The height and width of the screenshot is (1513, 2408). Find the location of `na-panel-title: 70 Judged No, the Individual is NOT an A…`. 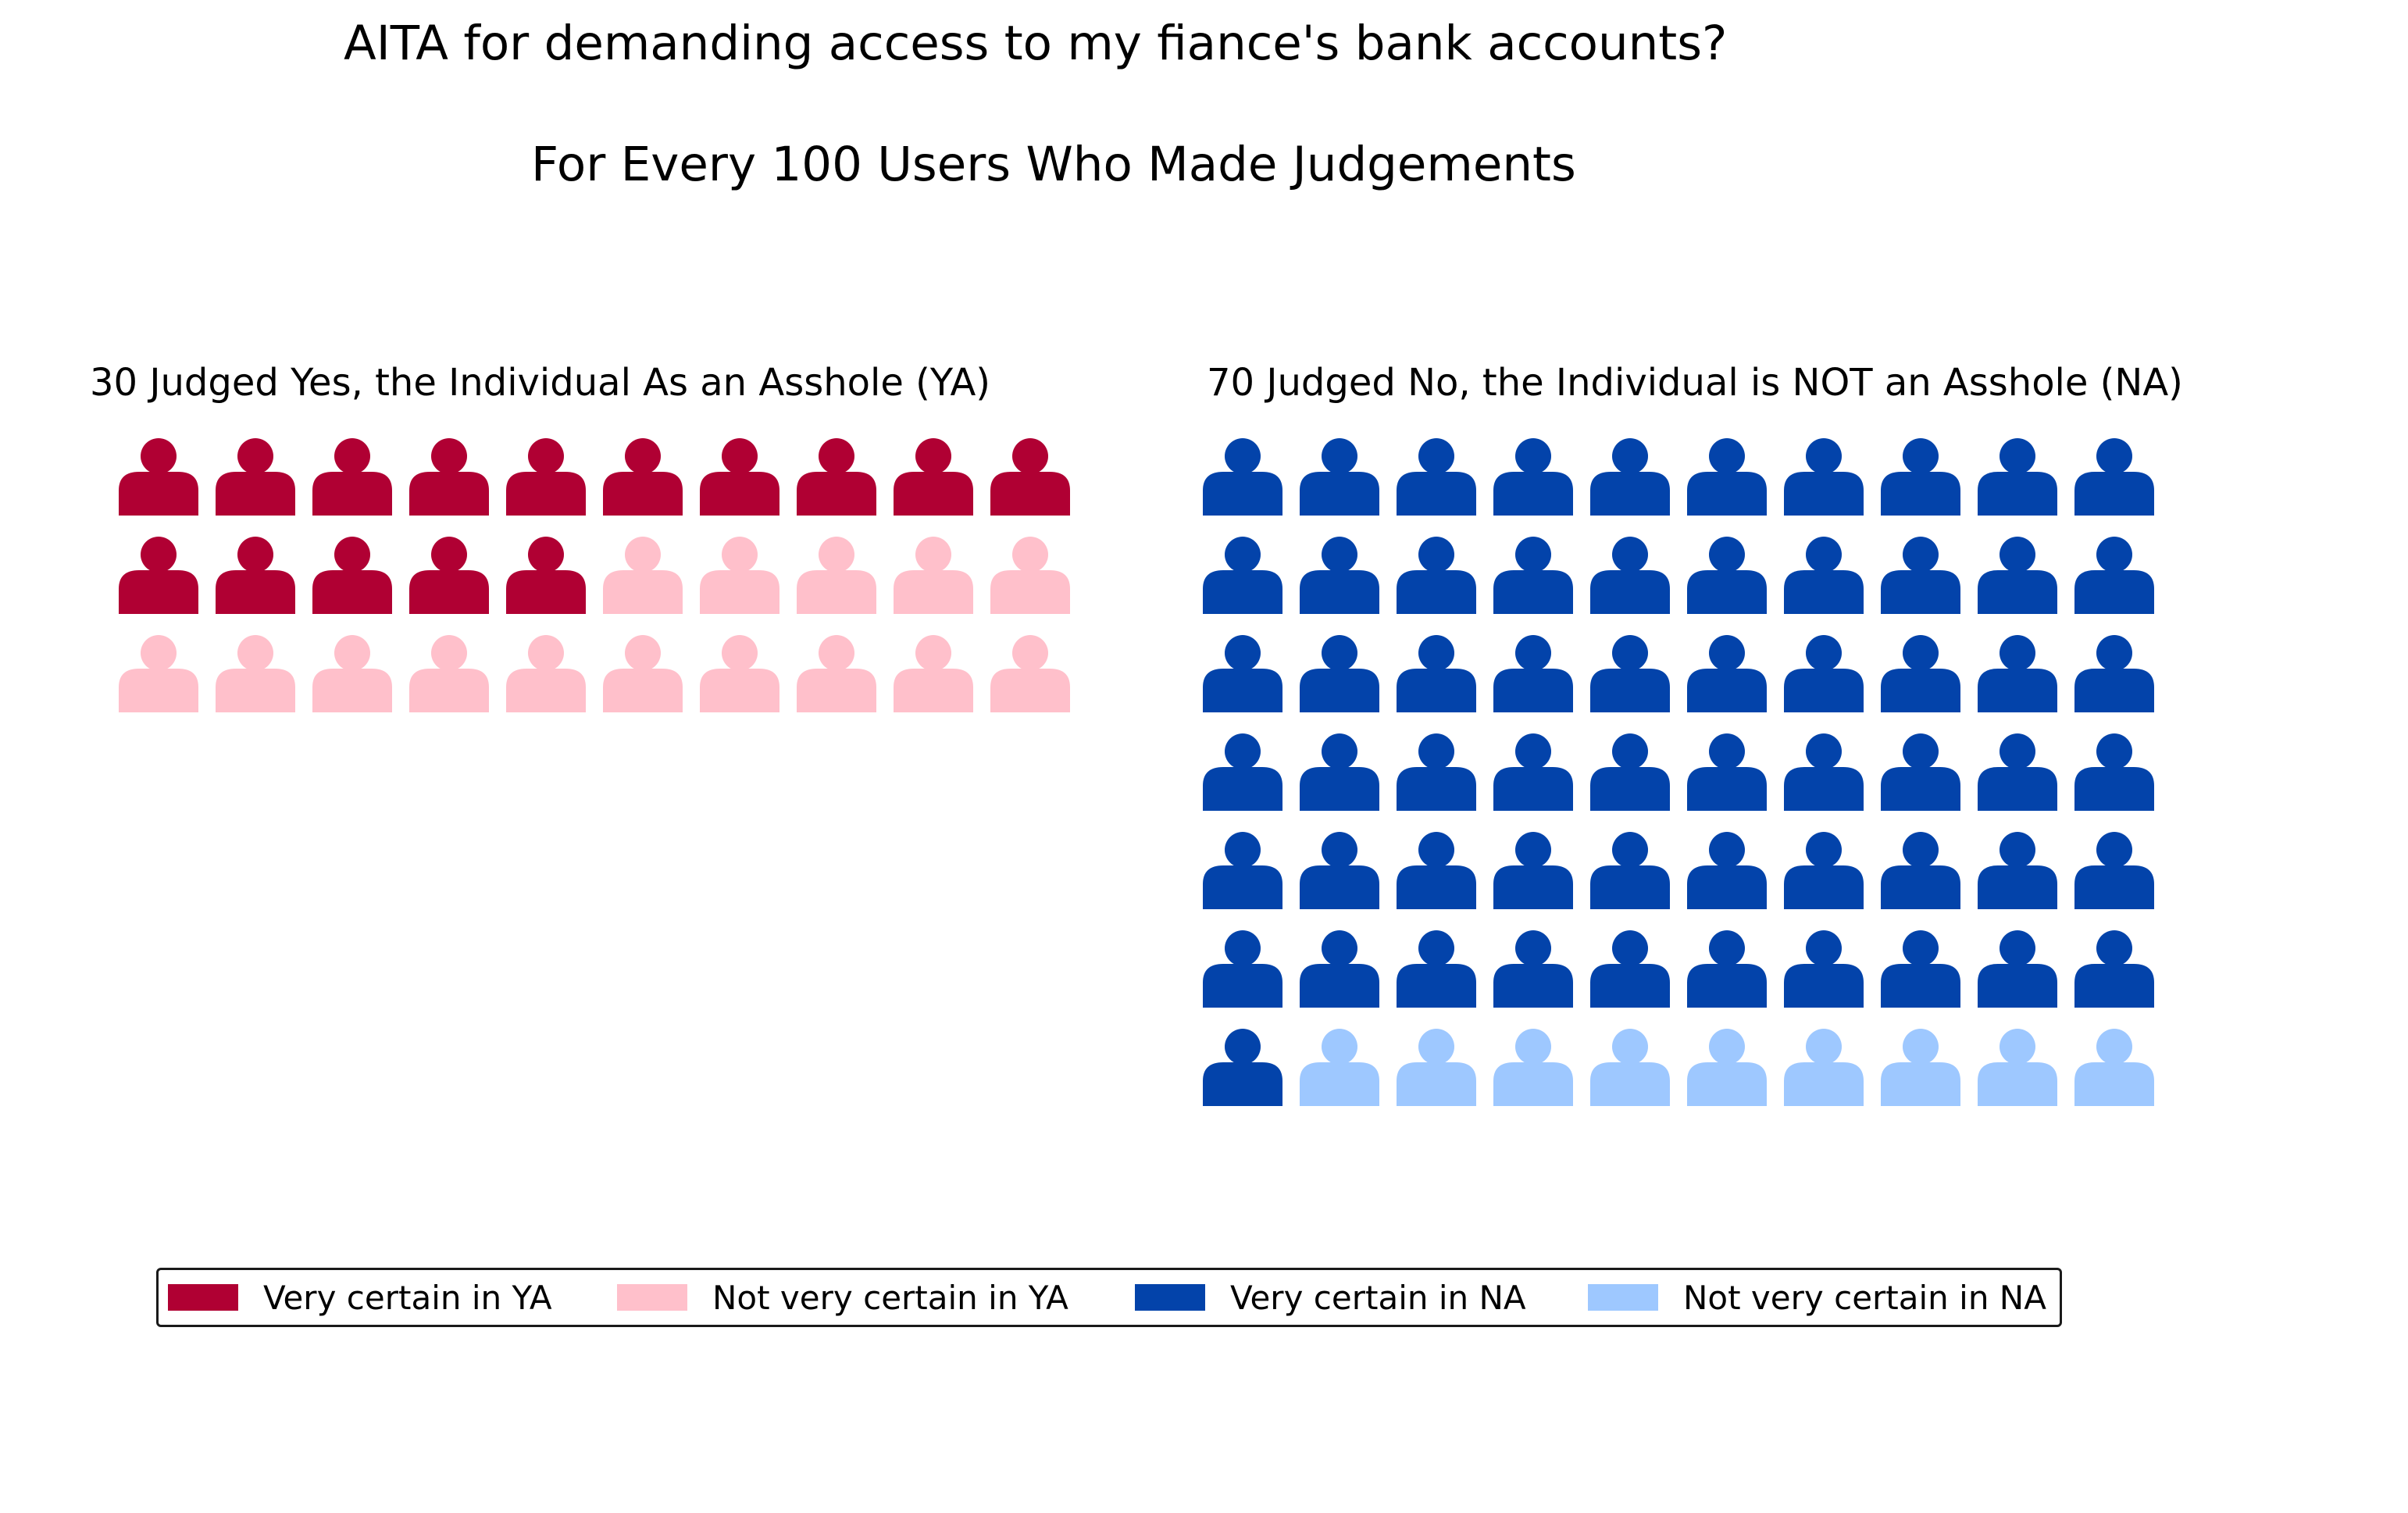

na-panel-title: 70 Judged No, the Individual is NOT an A… is located at coordinates (1695, 383).